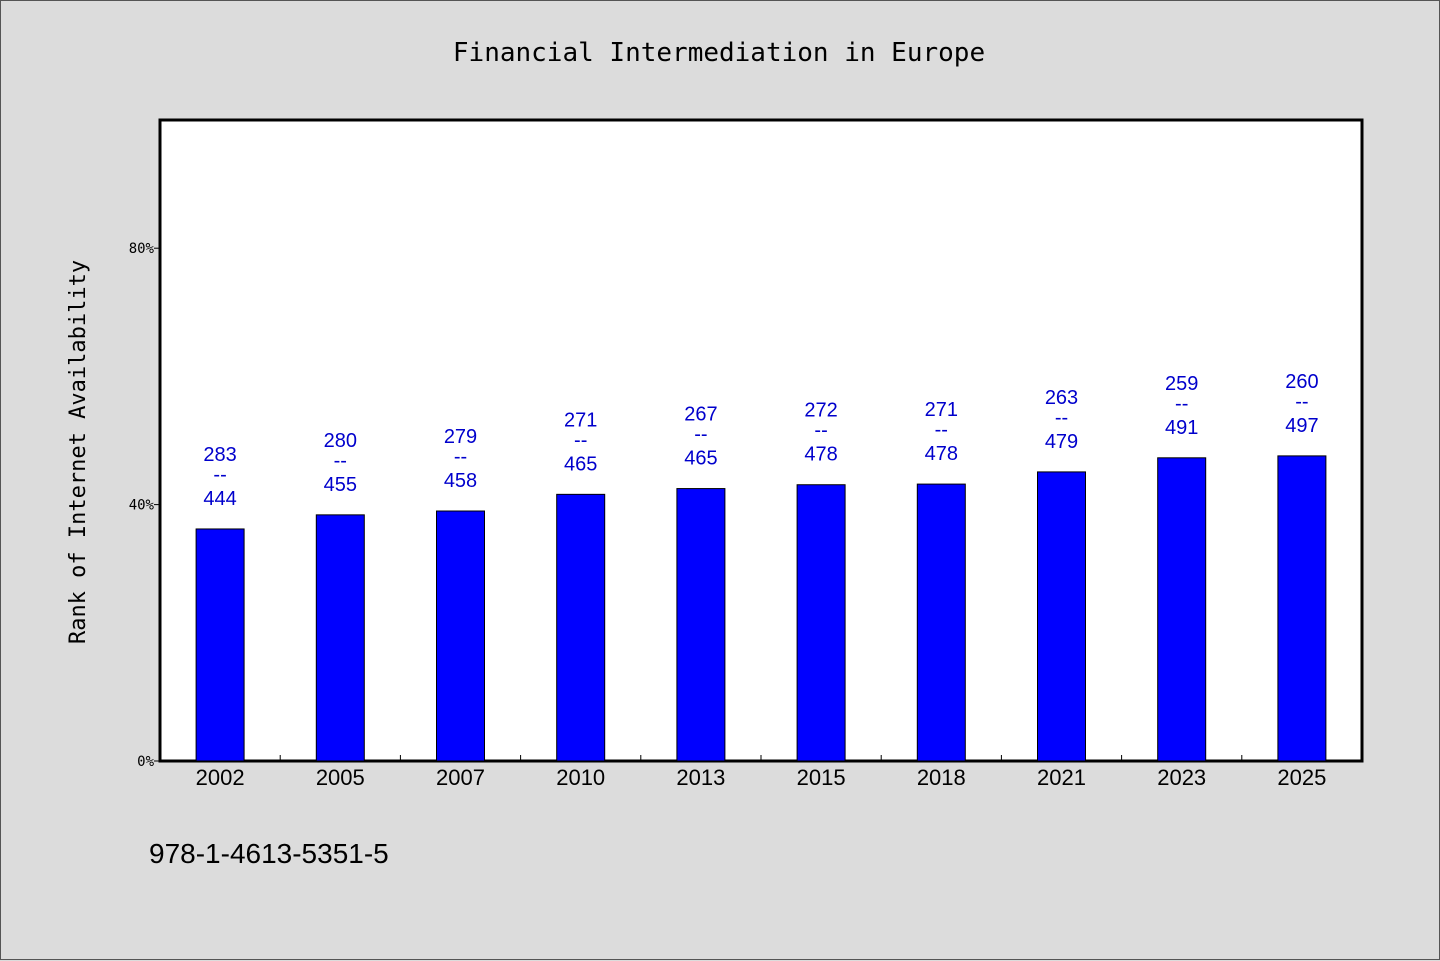 The height and width of the screenshot is (961, 1440). What do you see at coordinates (460, 777) in the screenshot?
I see `x-tick-label: 2007` at bounding box center [460, 777].